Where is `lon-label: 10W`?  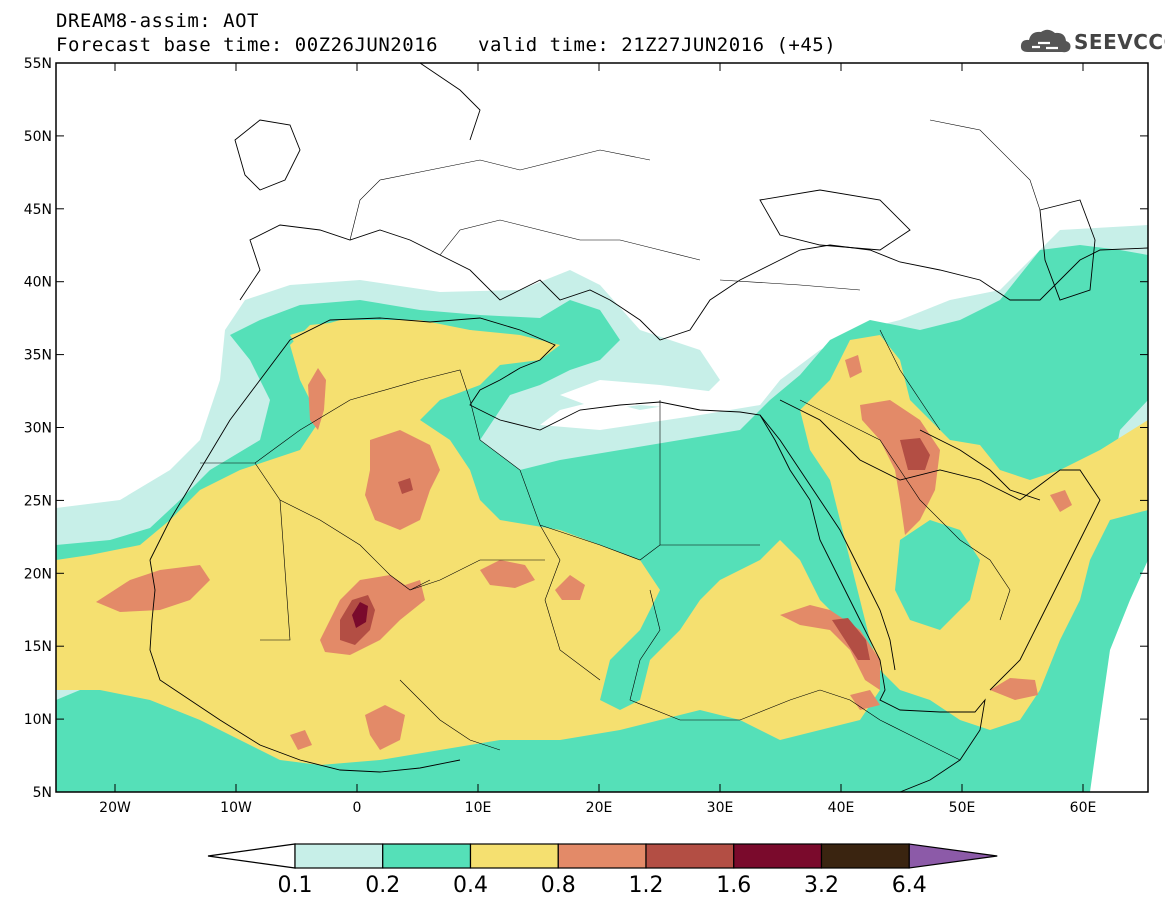 lon-label: 10W is located at coordinates (236, 808).